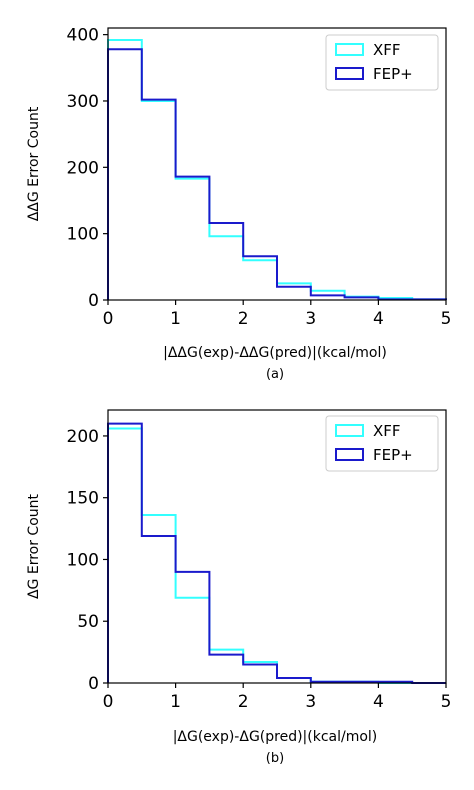  What do you see at coordinates (275, 737) in the screenshot?
I see `x-axis-label: |ΔG(exp)-ΔG(pred)|(kcal/mol)` at bounding box center [275, 737].